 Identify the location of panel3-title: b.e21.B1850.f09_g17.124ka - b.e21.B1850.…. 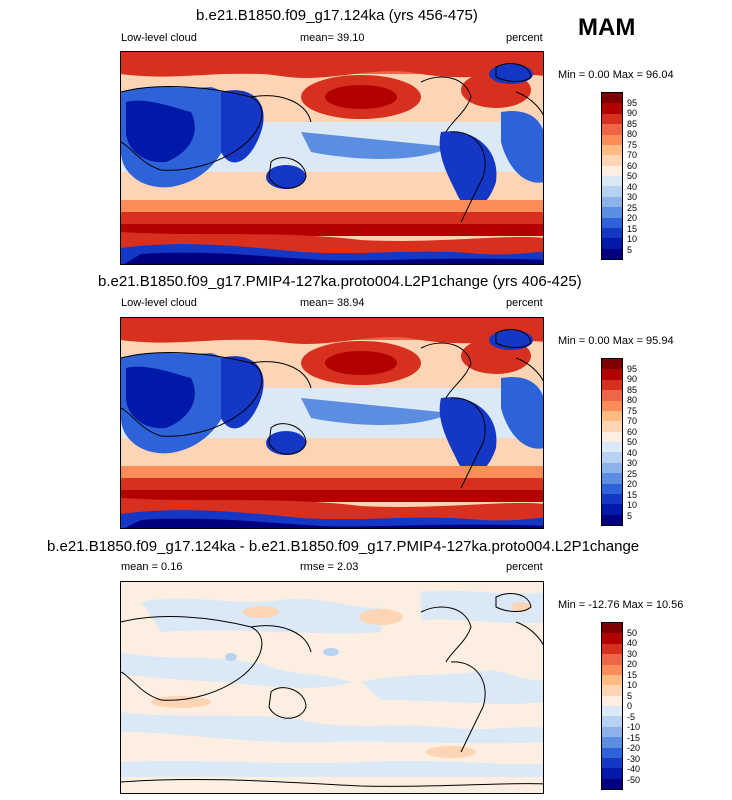
(343, 546).